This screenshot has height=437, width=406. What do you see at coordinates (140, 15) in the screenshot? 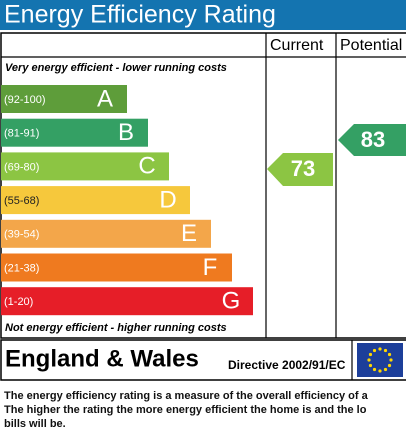
I see `title: Energy Efficiency Rating` at bounding box center [140, 15].